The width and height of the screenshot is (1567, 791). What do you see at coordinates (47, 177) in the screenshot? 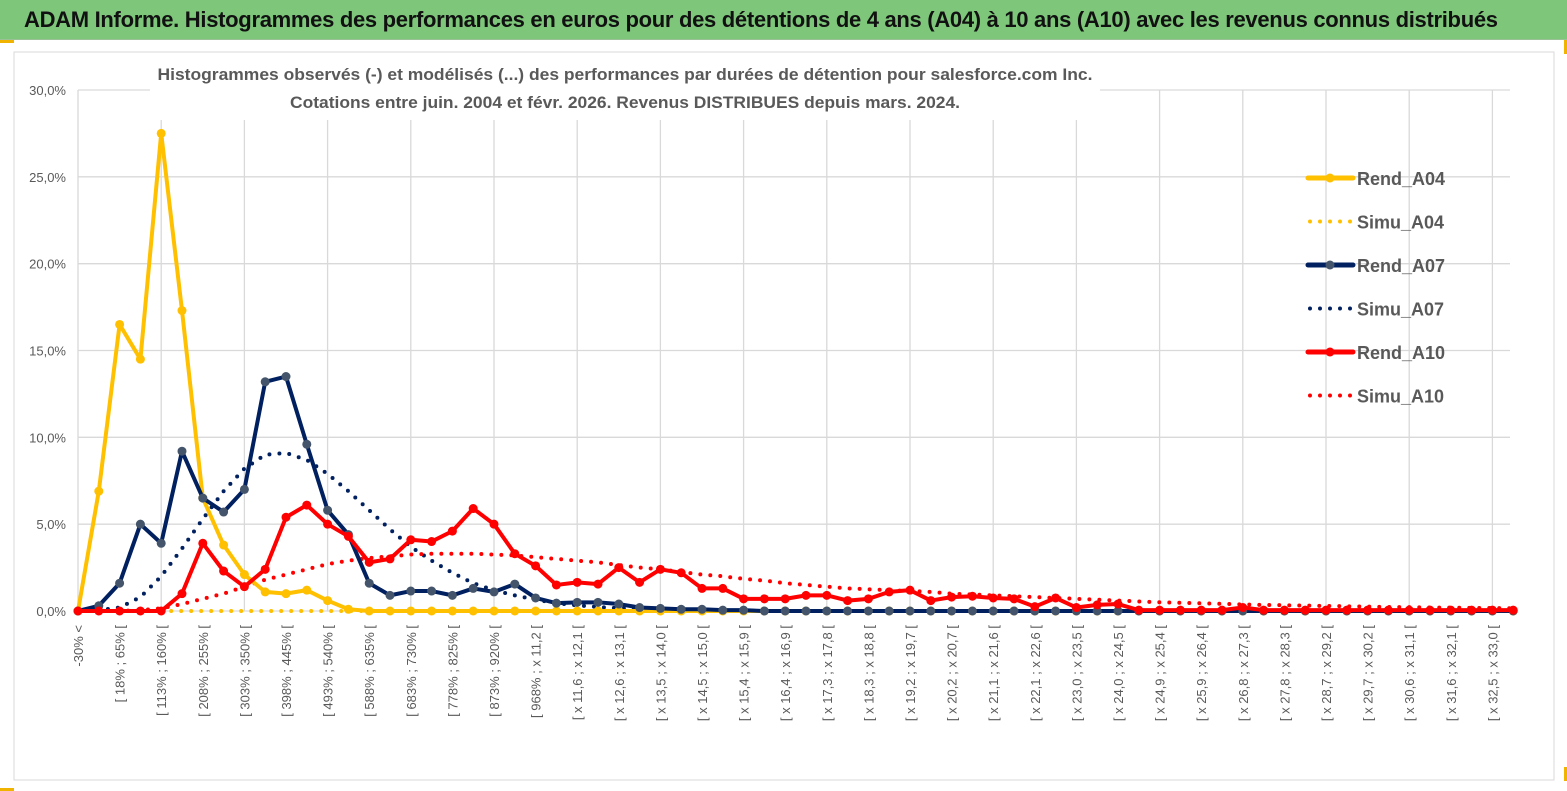
I see `y-tick-label: 25,0%` at bounding box center [47, 177].